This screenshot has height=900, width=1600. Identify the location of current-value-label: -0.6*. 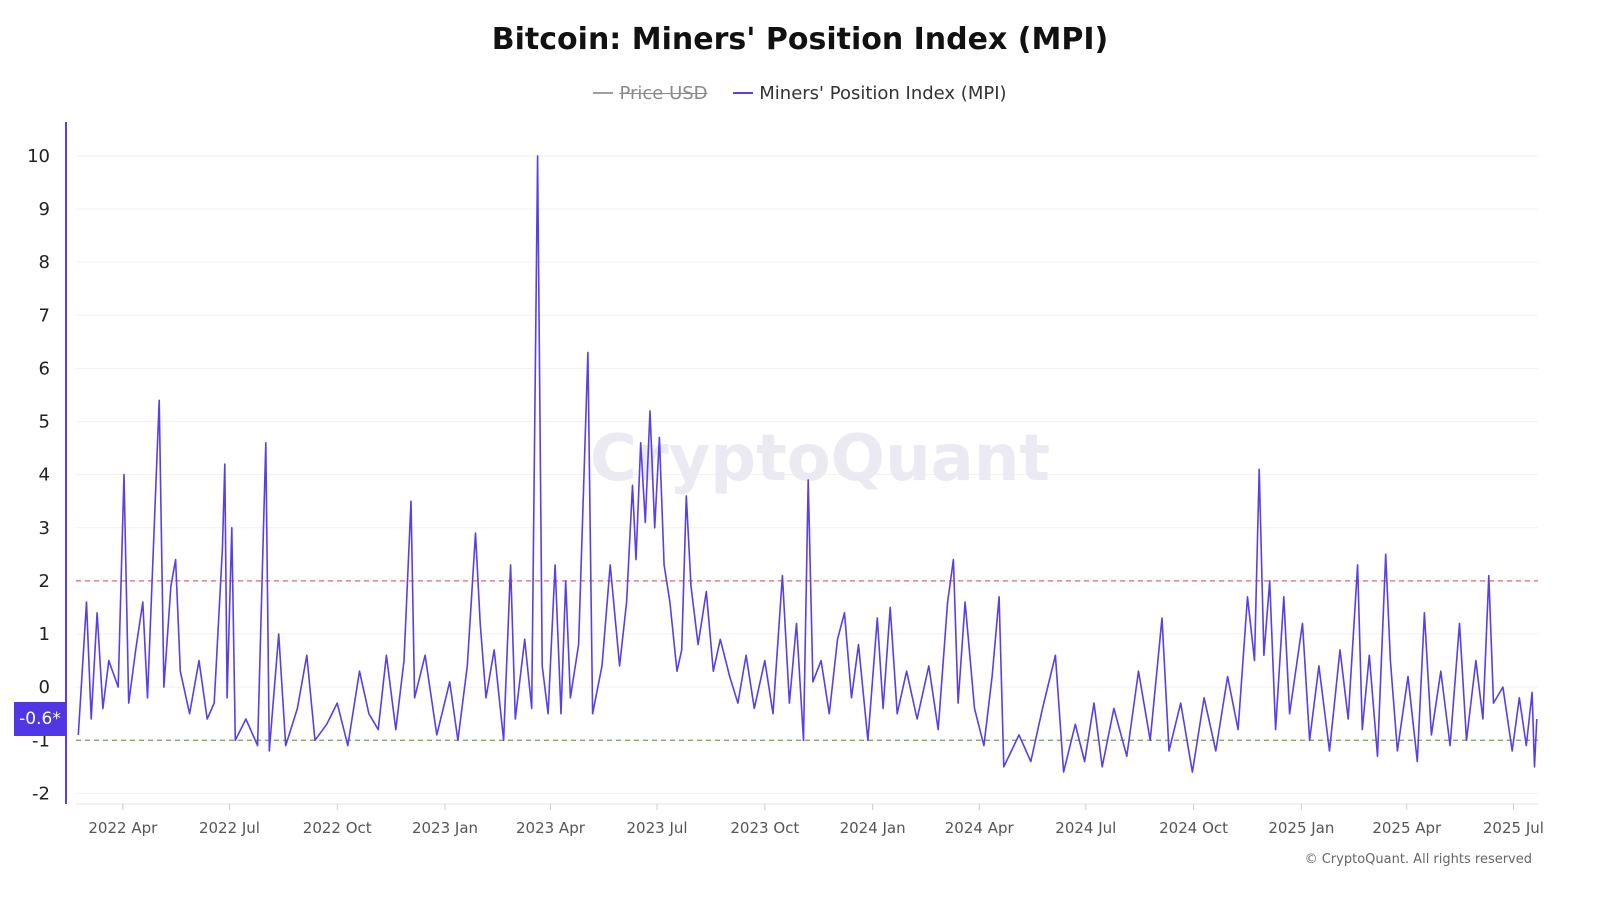
(40, 719).